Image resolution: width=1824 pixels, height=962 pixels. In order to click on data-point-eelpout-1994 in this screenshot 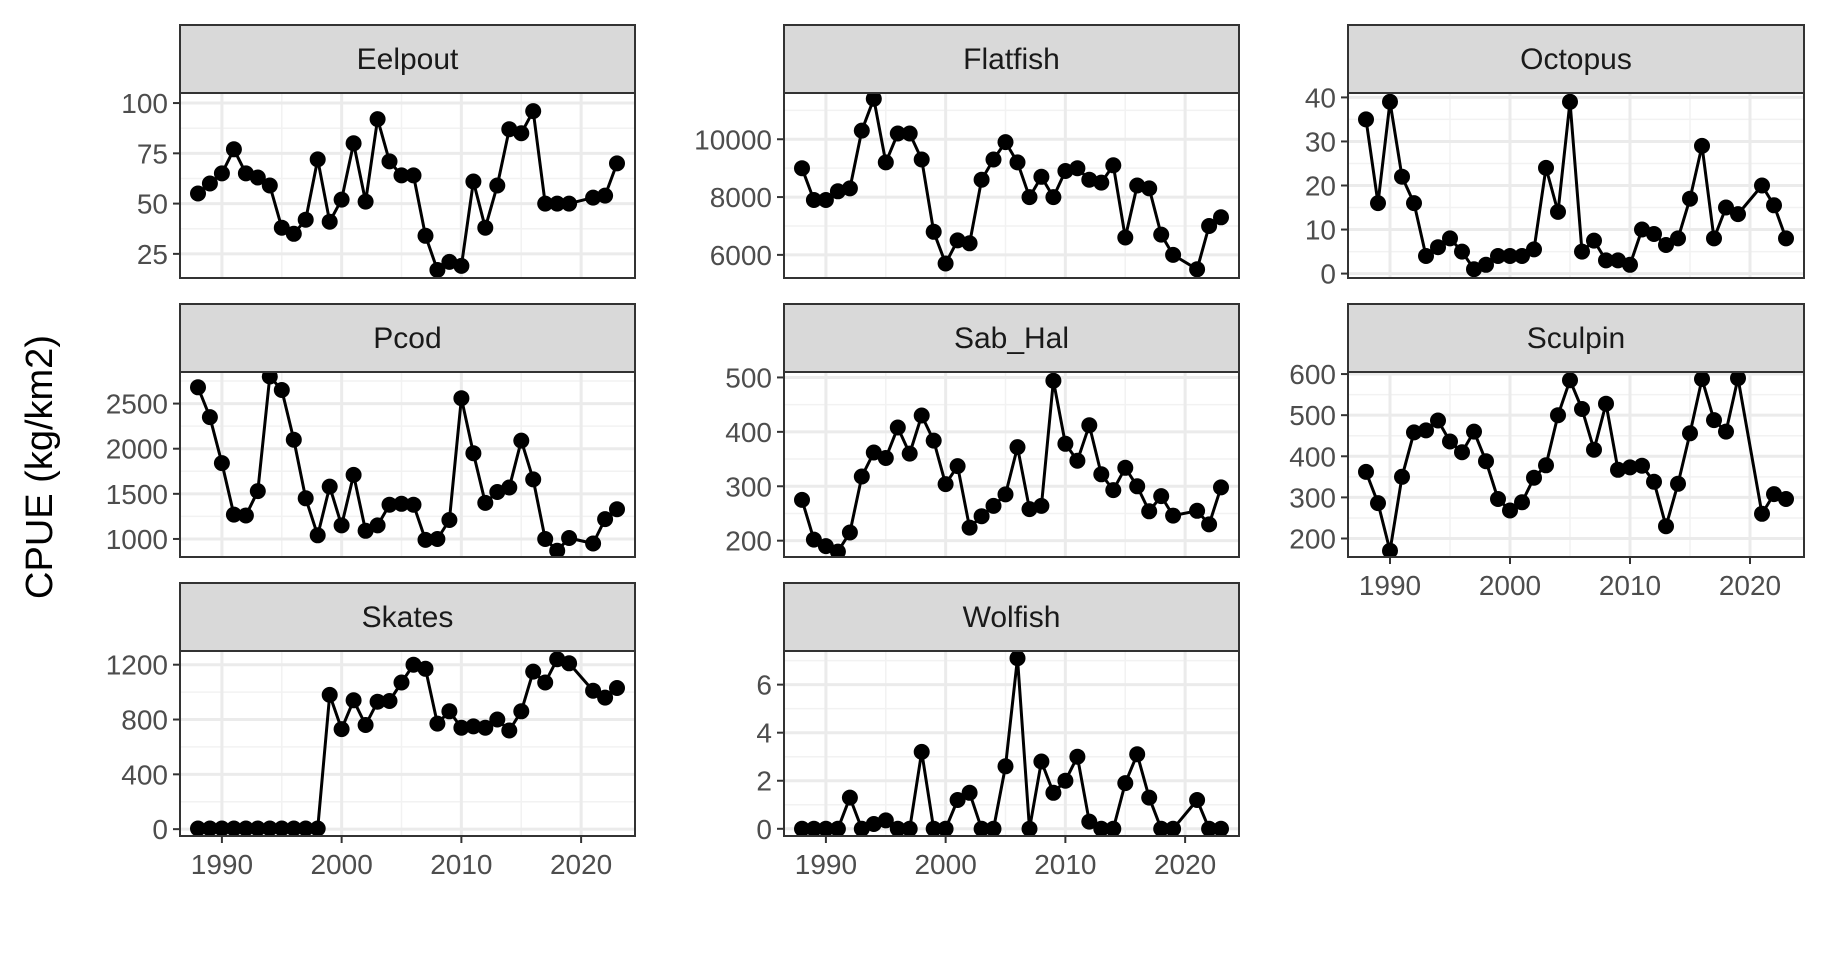, I will do `click(269, 185)`.